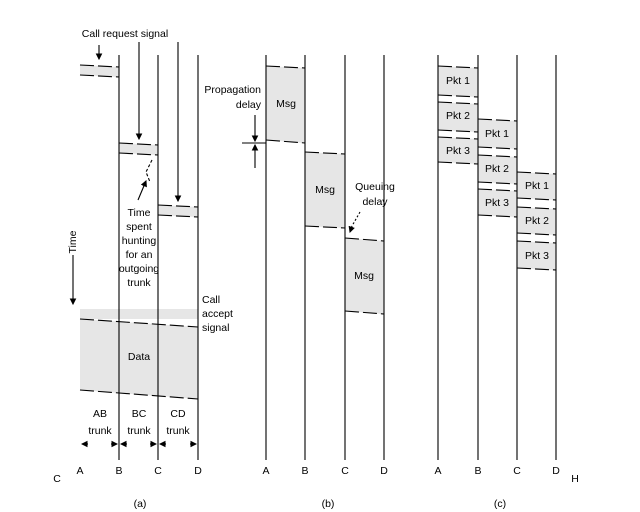 The width and height of the screenshot is (640, 512). Describe the element at coordinates (140, 504) in the screenshot. I see `caption-a: (a)` at that location.